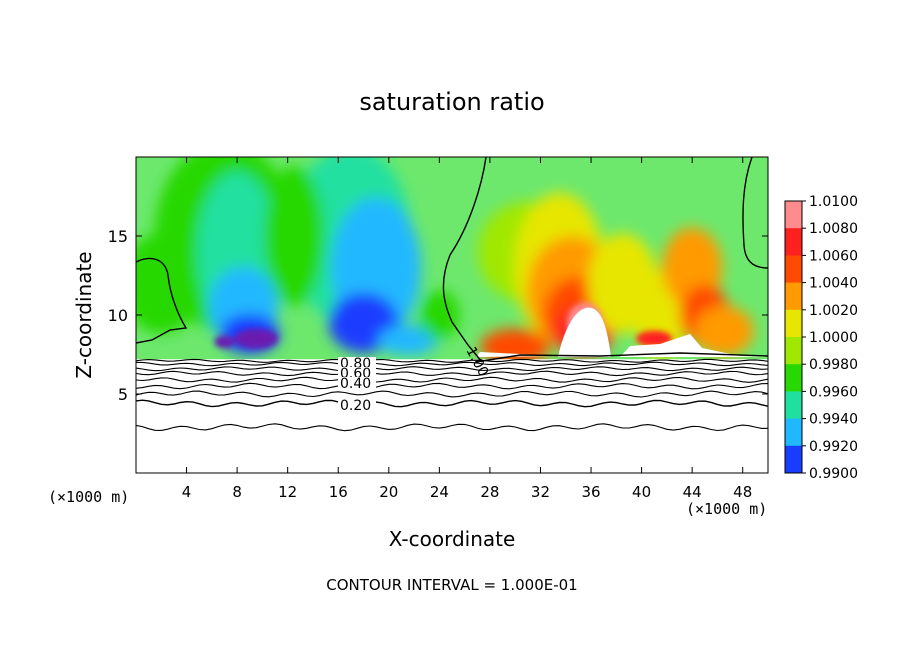 This screenshot has height=654, width=904. What do you see at coordinates (833, 474) in the screenshot?
I see `colorbar-label: 0.9900` at bounding box center [833, 474].